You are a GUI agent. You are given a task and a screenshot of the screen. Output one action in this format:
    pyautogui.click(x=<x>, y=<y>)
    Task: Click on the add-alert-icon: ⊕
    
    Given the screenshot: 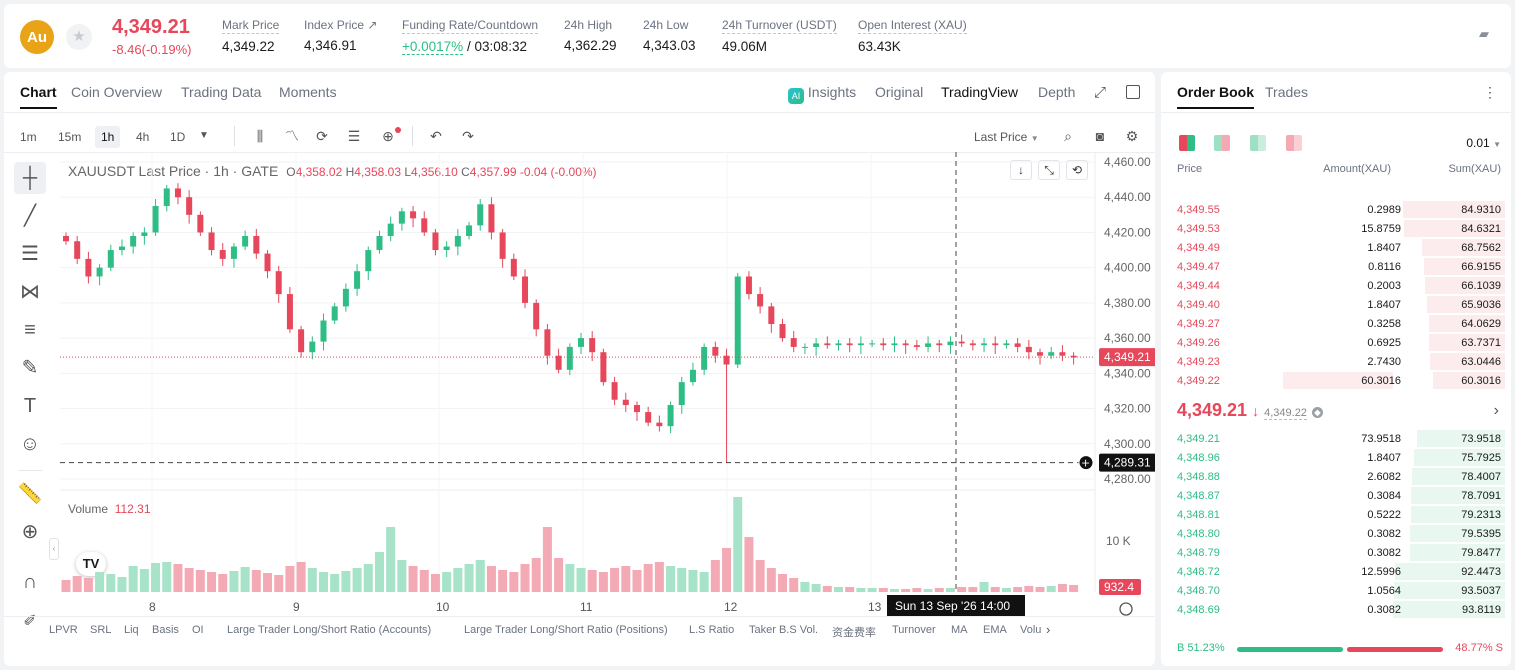 What is the action you would take?
    pyautogui.click(x=388, y=136)
    